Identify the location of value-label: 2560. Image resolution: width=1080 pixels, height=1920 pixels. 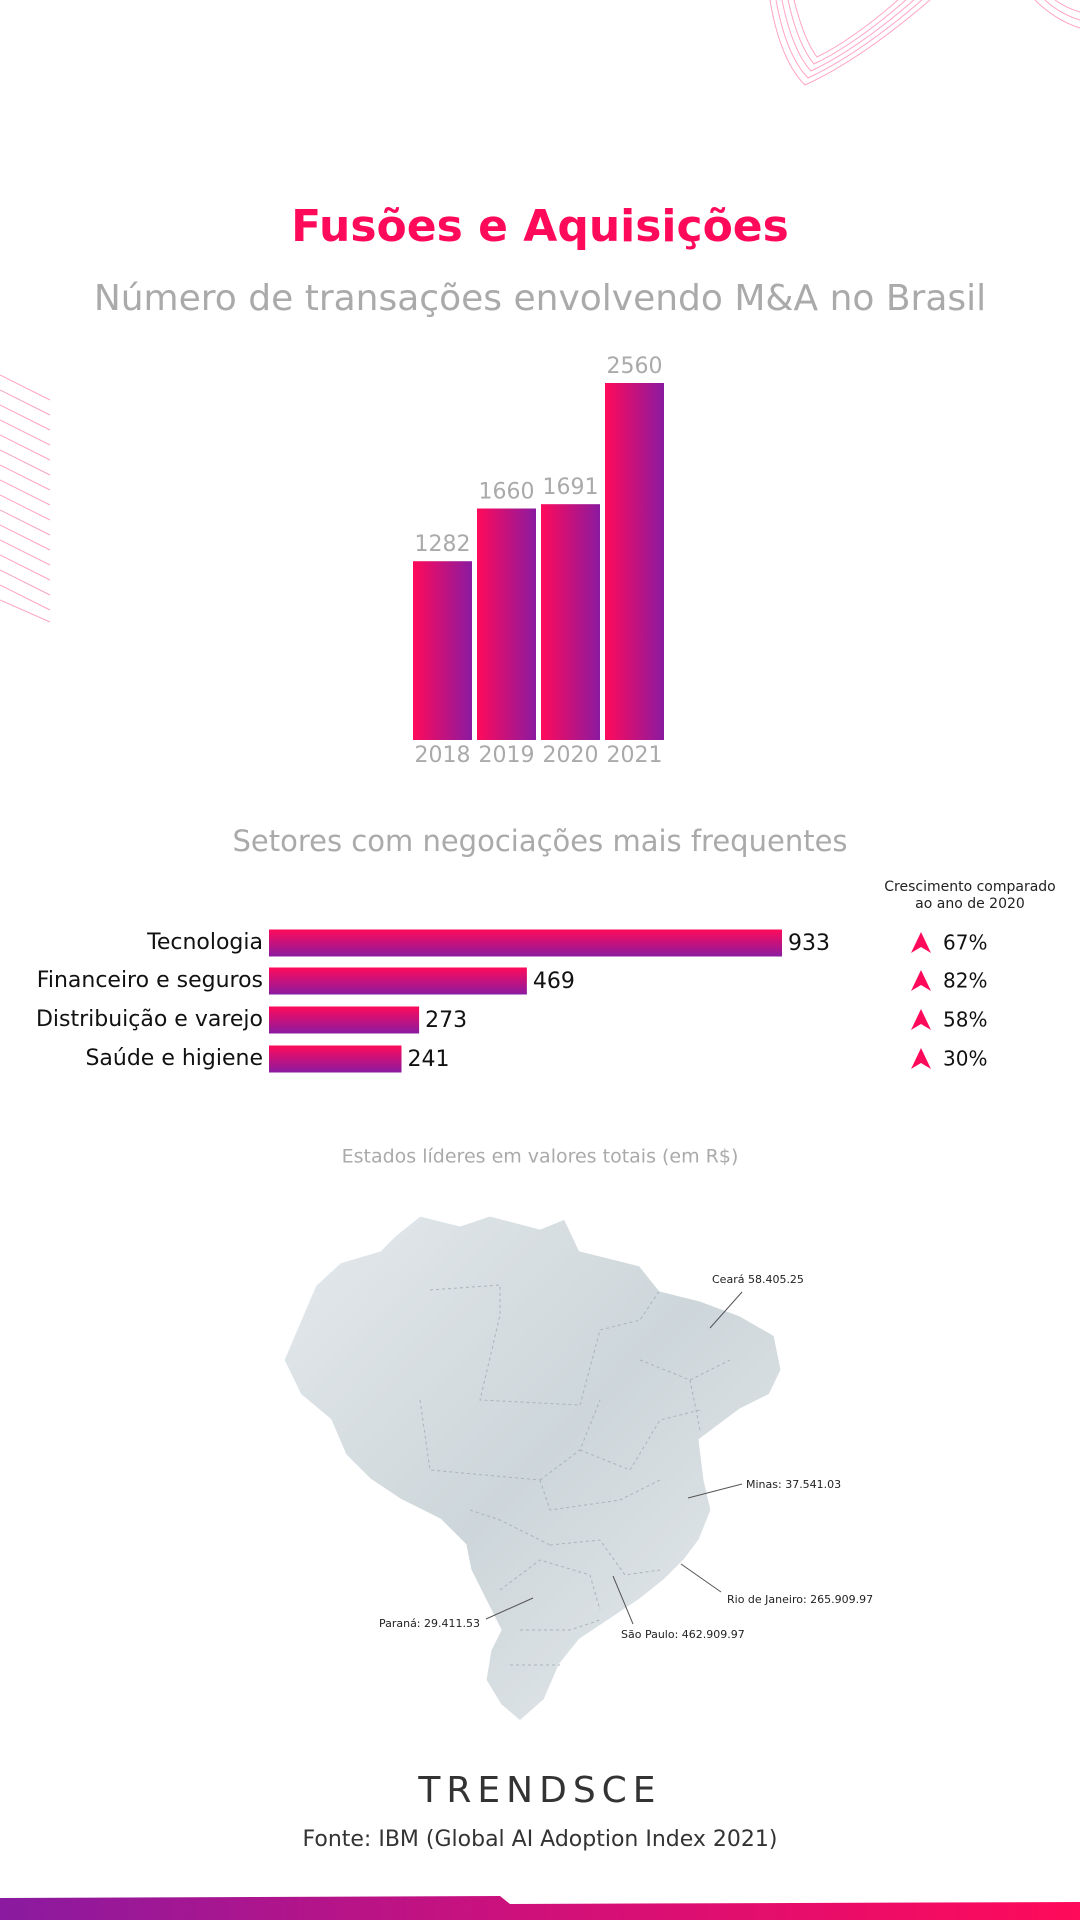
(635, 366).